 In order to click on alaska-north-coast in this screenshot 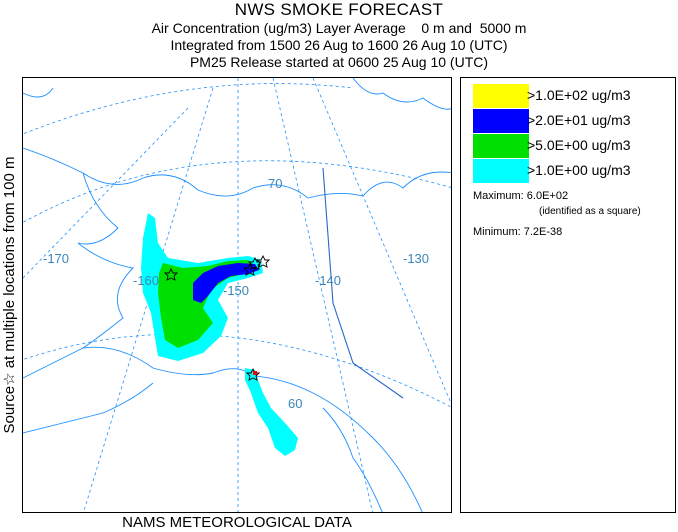, I will do `click(193, 173)`.